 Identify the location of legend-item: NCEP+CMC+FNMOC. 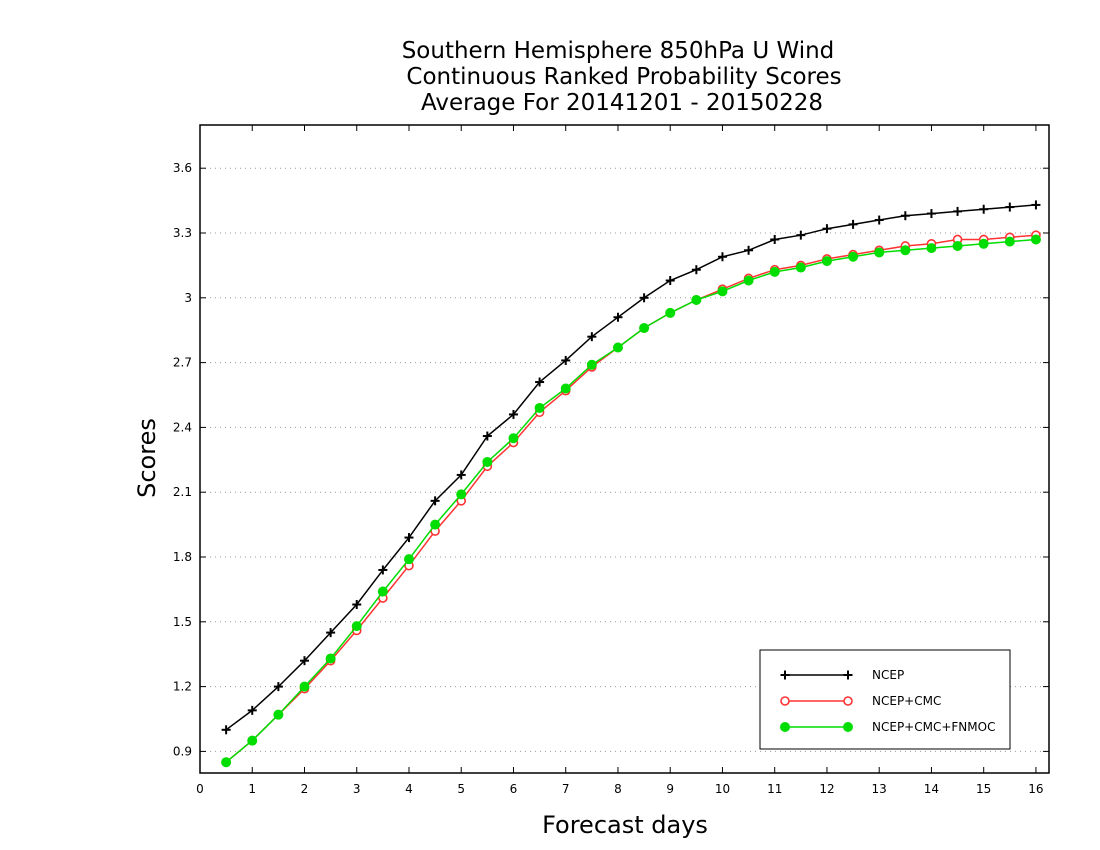
(887, 727).